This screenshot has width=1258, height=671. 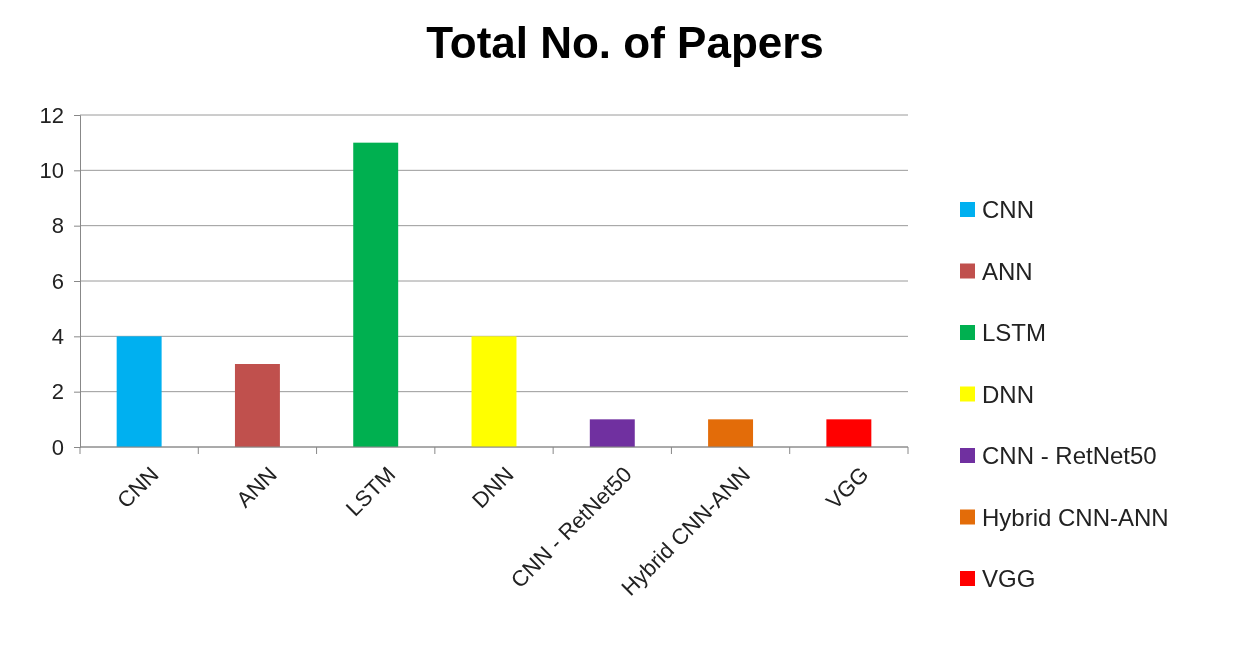 I want to click on y-tick-label: 6, so click(x=57, y=281).